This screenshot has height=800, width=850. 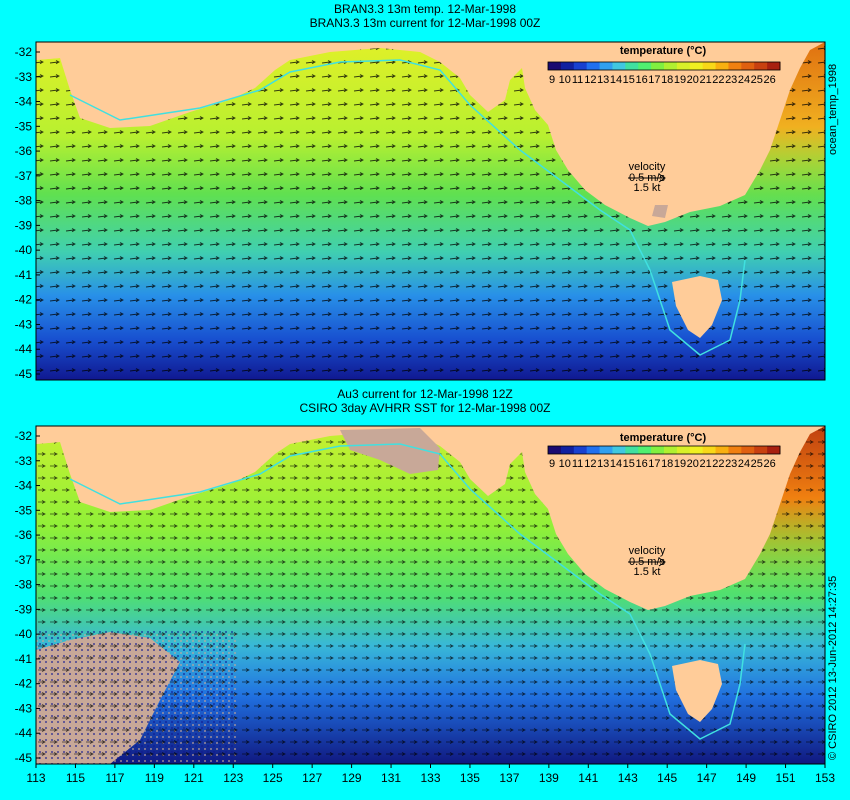 What do you see at coordinates (312, 778) in the screenshot?
I see `bottom-x-tick-label: 127` at bounding box center [312, 778].